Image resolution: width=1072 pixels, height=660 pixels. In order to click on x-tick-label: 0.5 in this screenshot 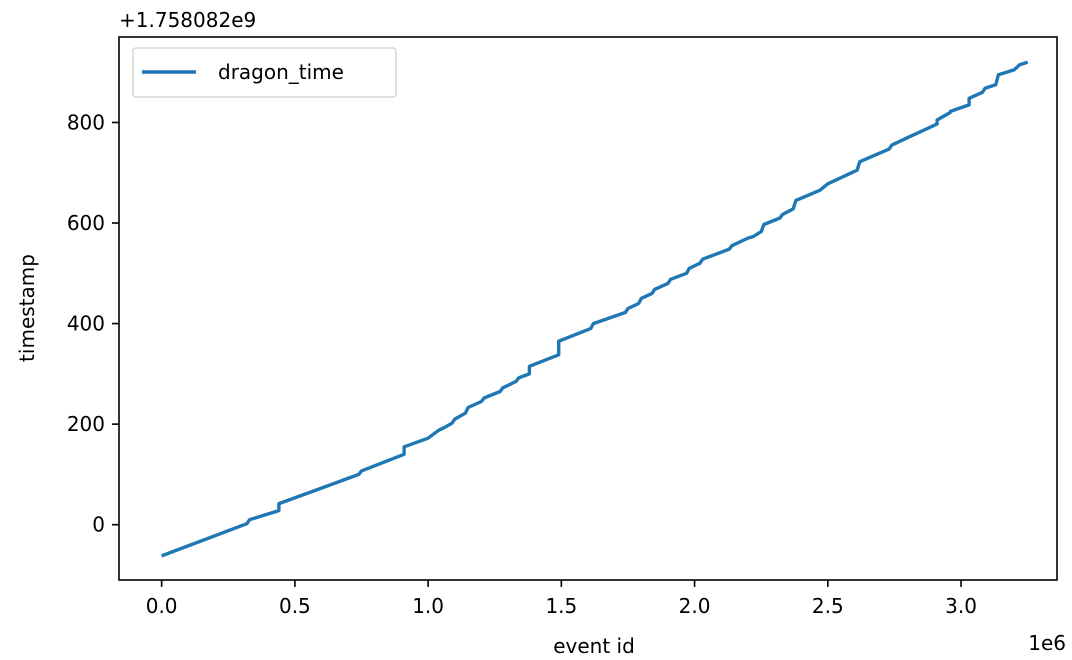, I will do `click(295, 606)`.